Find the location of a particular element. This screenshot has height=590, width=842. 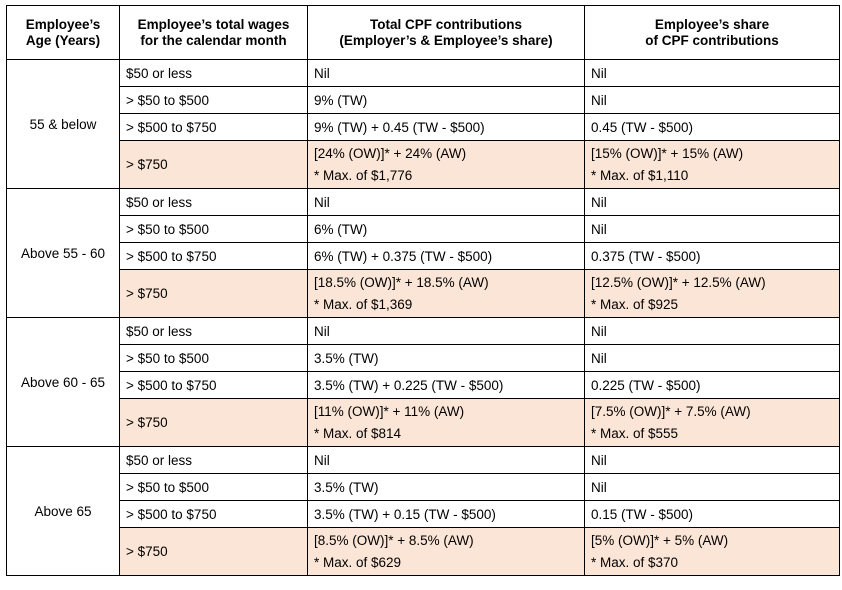

header-employee-share: Employee’s share of CPF contributions is located at coordinates (712, 32).